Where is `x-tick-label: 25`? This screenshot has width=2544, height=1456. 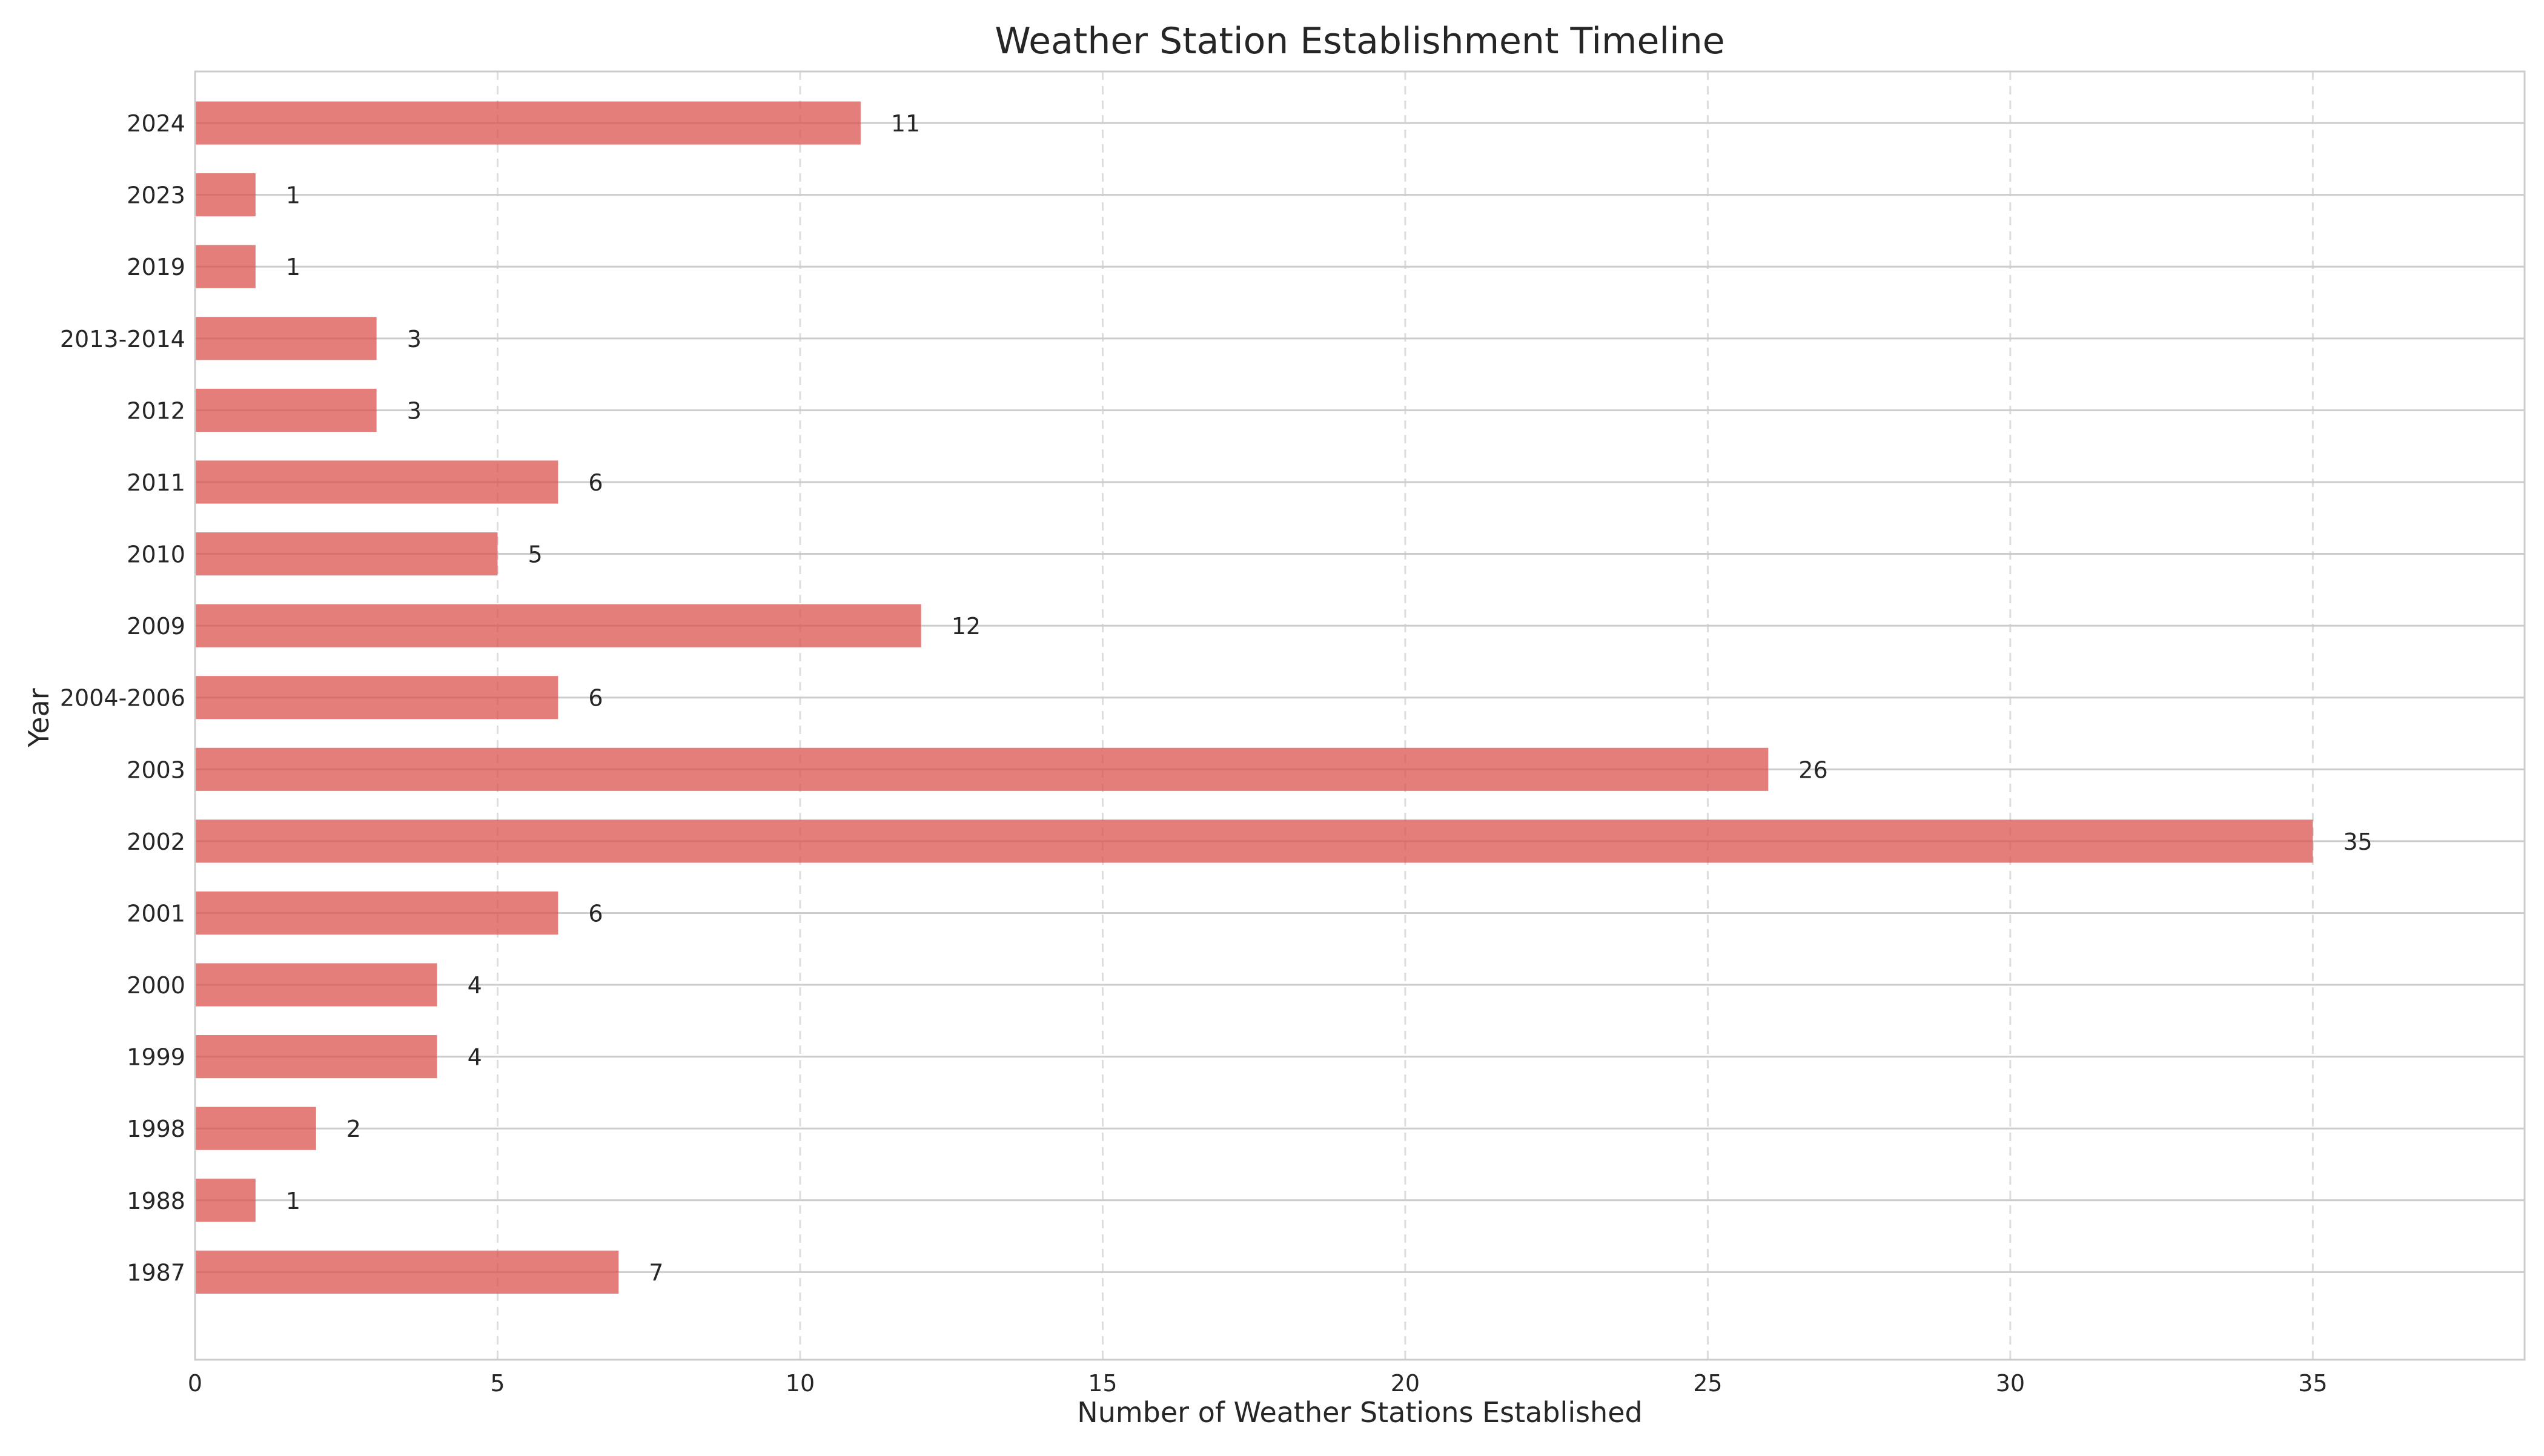
x-tick-label: 25 is located at coordinates (1708, 1383).